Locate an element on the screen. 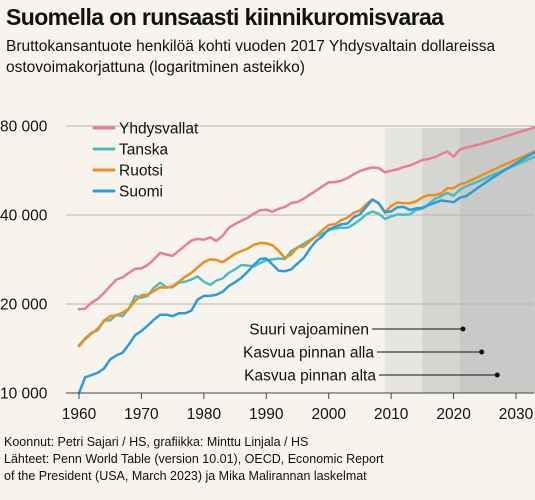  period-bands is located at coordinates (459, 260).